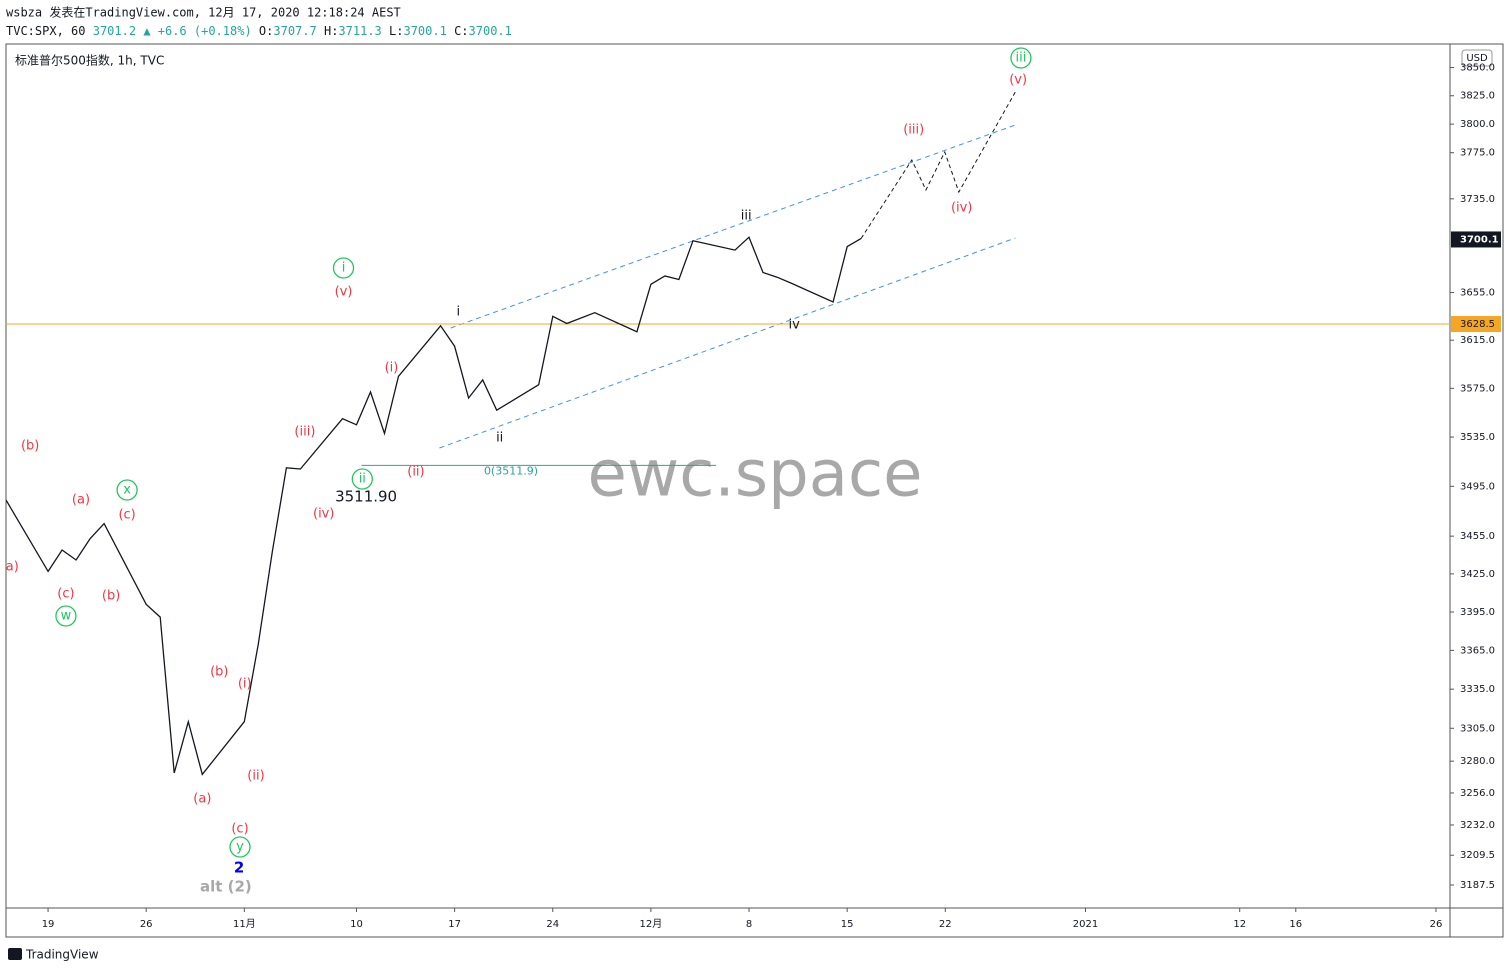 The height and width of the screenshot is (974, 1510). What do you see at coordinates (266, 31) in the screenshot?
I see `ohlc-key: O:` at bounding box center [266, 31].